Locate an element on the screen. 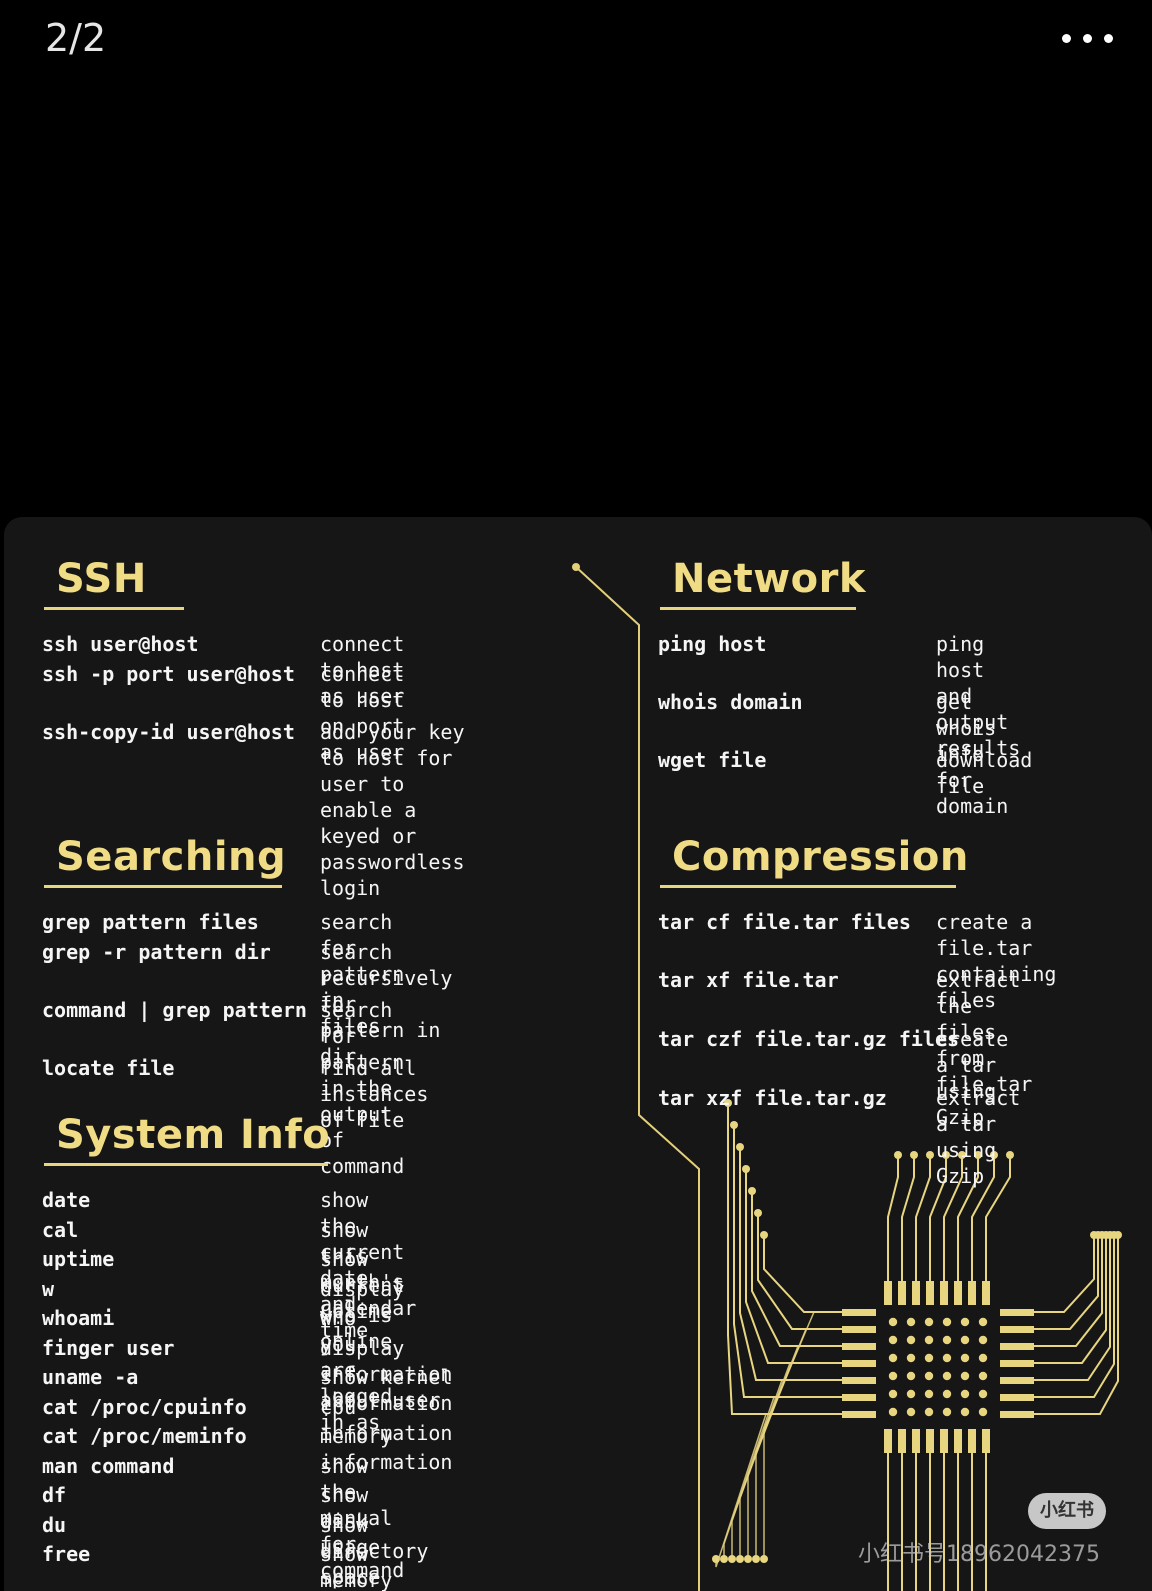  command-text: date is located at coordinates (66, 1200).